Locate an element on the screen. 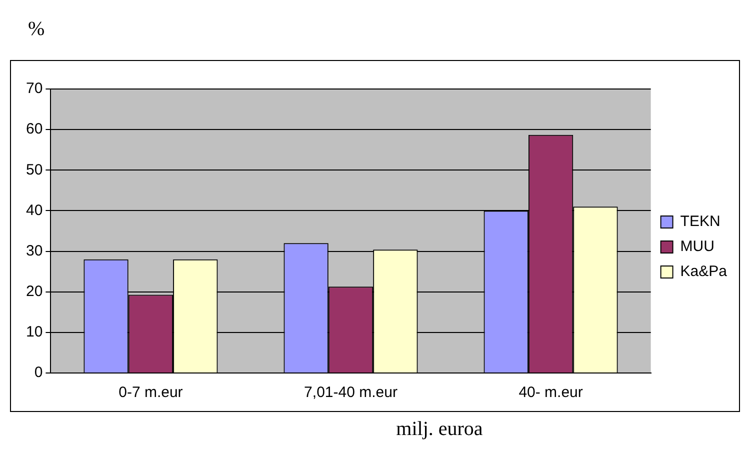 The width and height of the screenshot is (751, 453). legend-label: Ka&Pa is located at coordinates (704, 271).